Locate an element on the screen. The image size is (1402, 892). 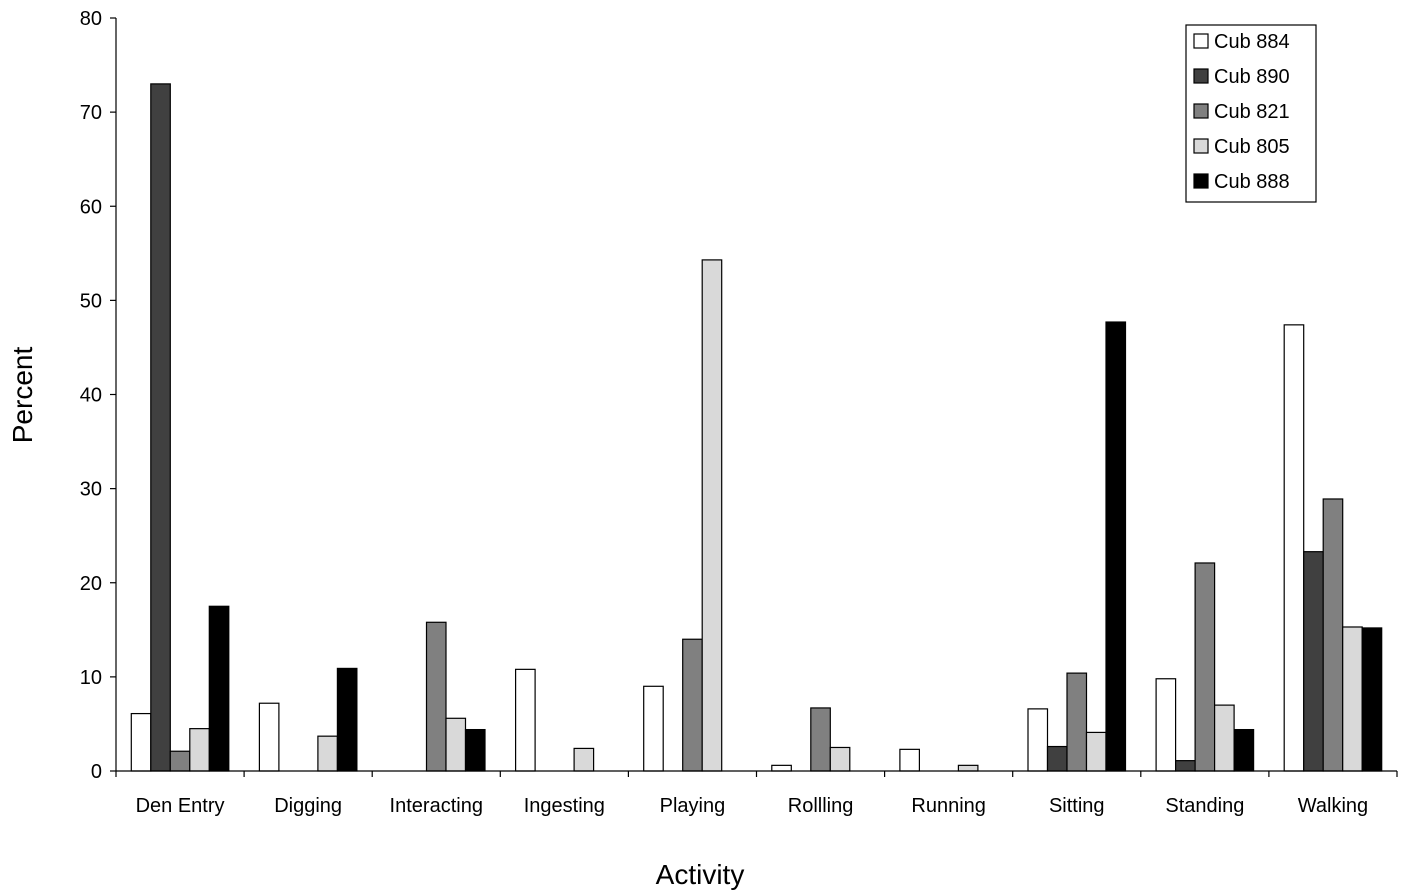
bar-cub-884-ingesting is located at coordinates (525, 720).